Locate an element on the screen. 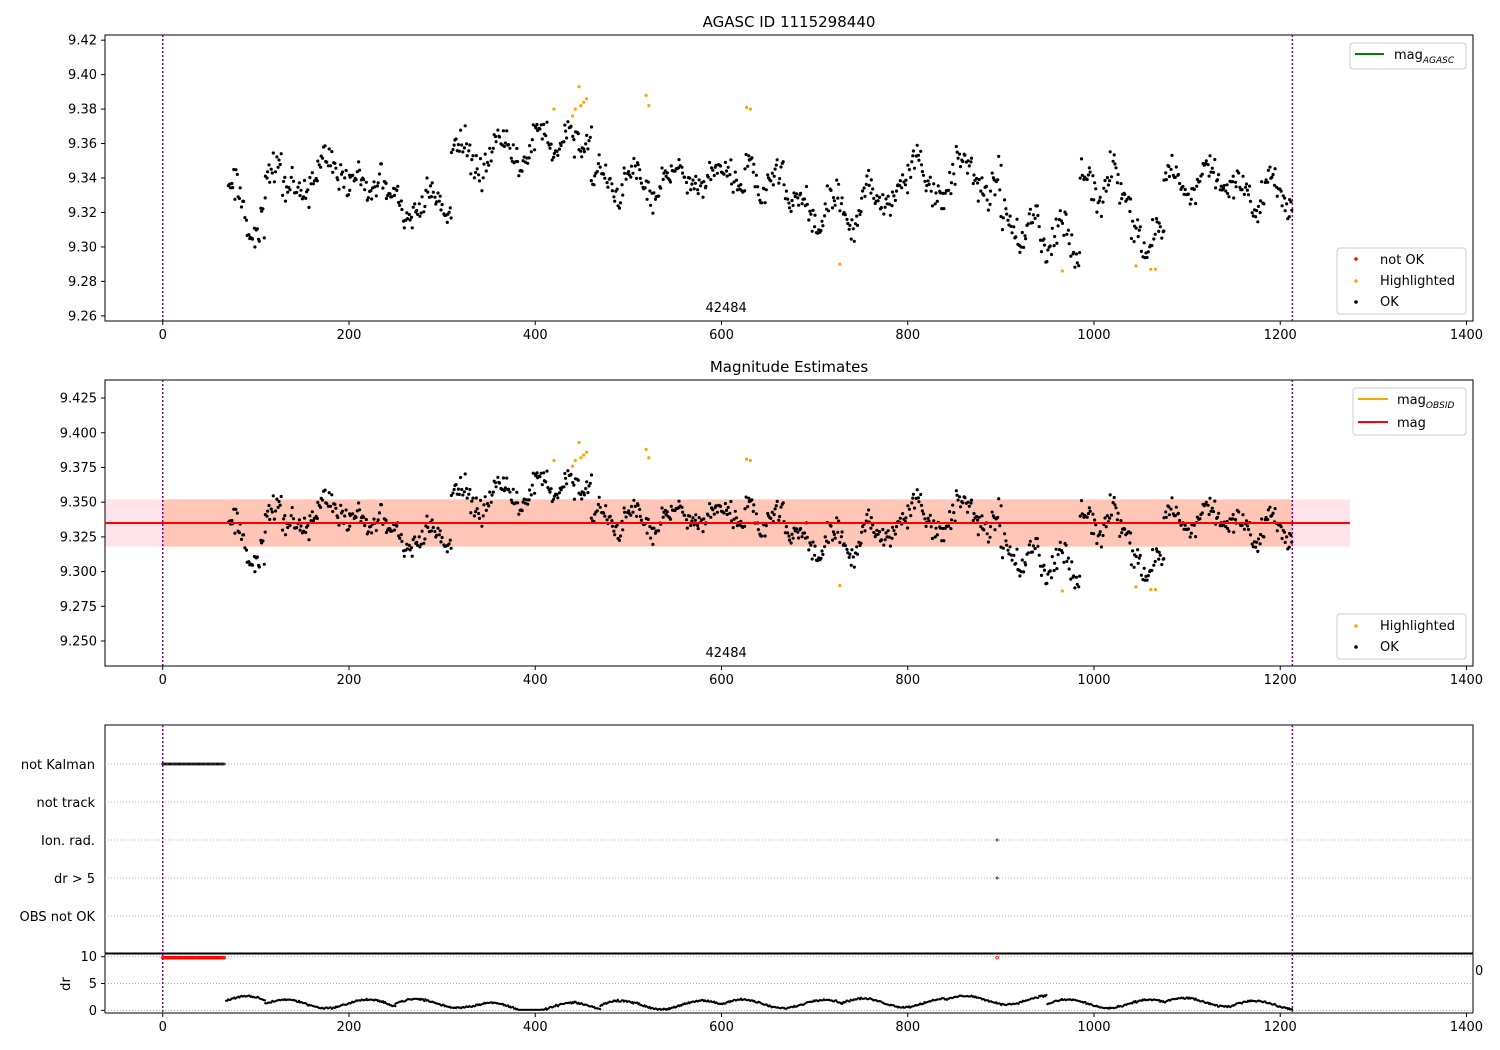 The width and height of the screenshot is (1500, 1050). x-tick-label: 800 is located at coordinates (907, 335).